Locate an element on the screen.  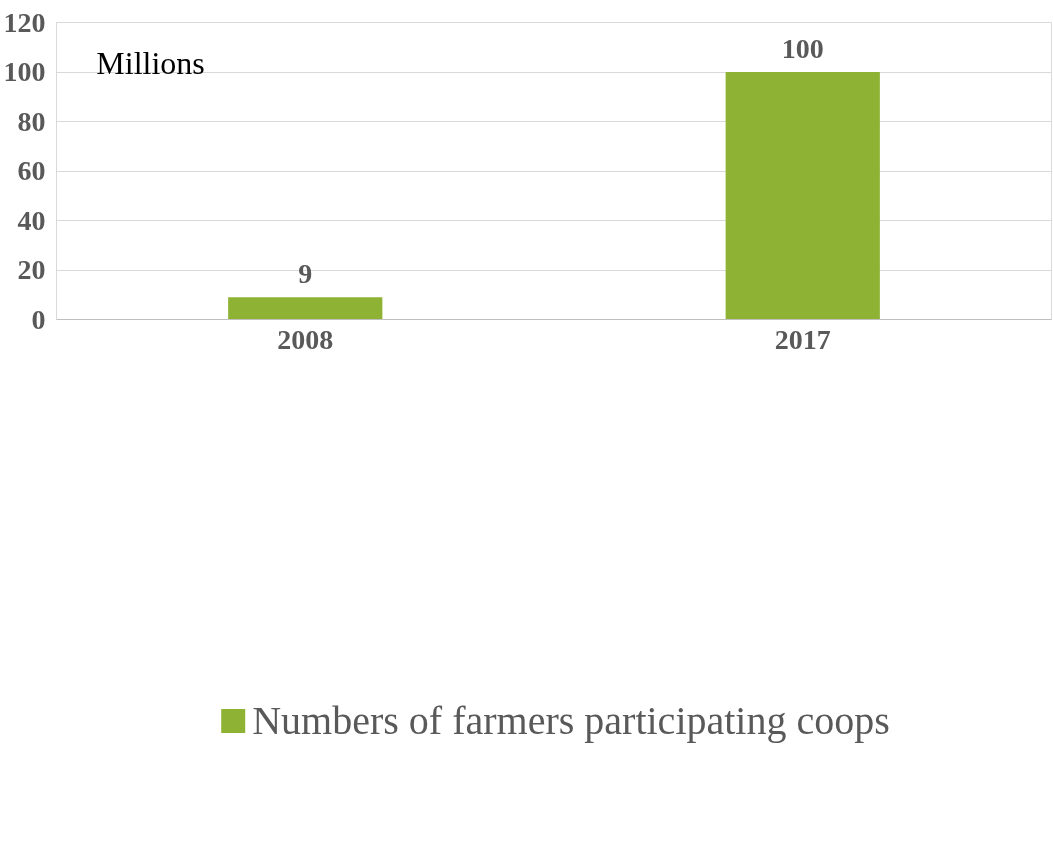
y-tick-label: 120 is located at coordinates (24, 22).